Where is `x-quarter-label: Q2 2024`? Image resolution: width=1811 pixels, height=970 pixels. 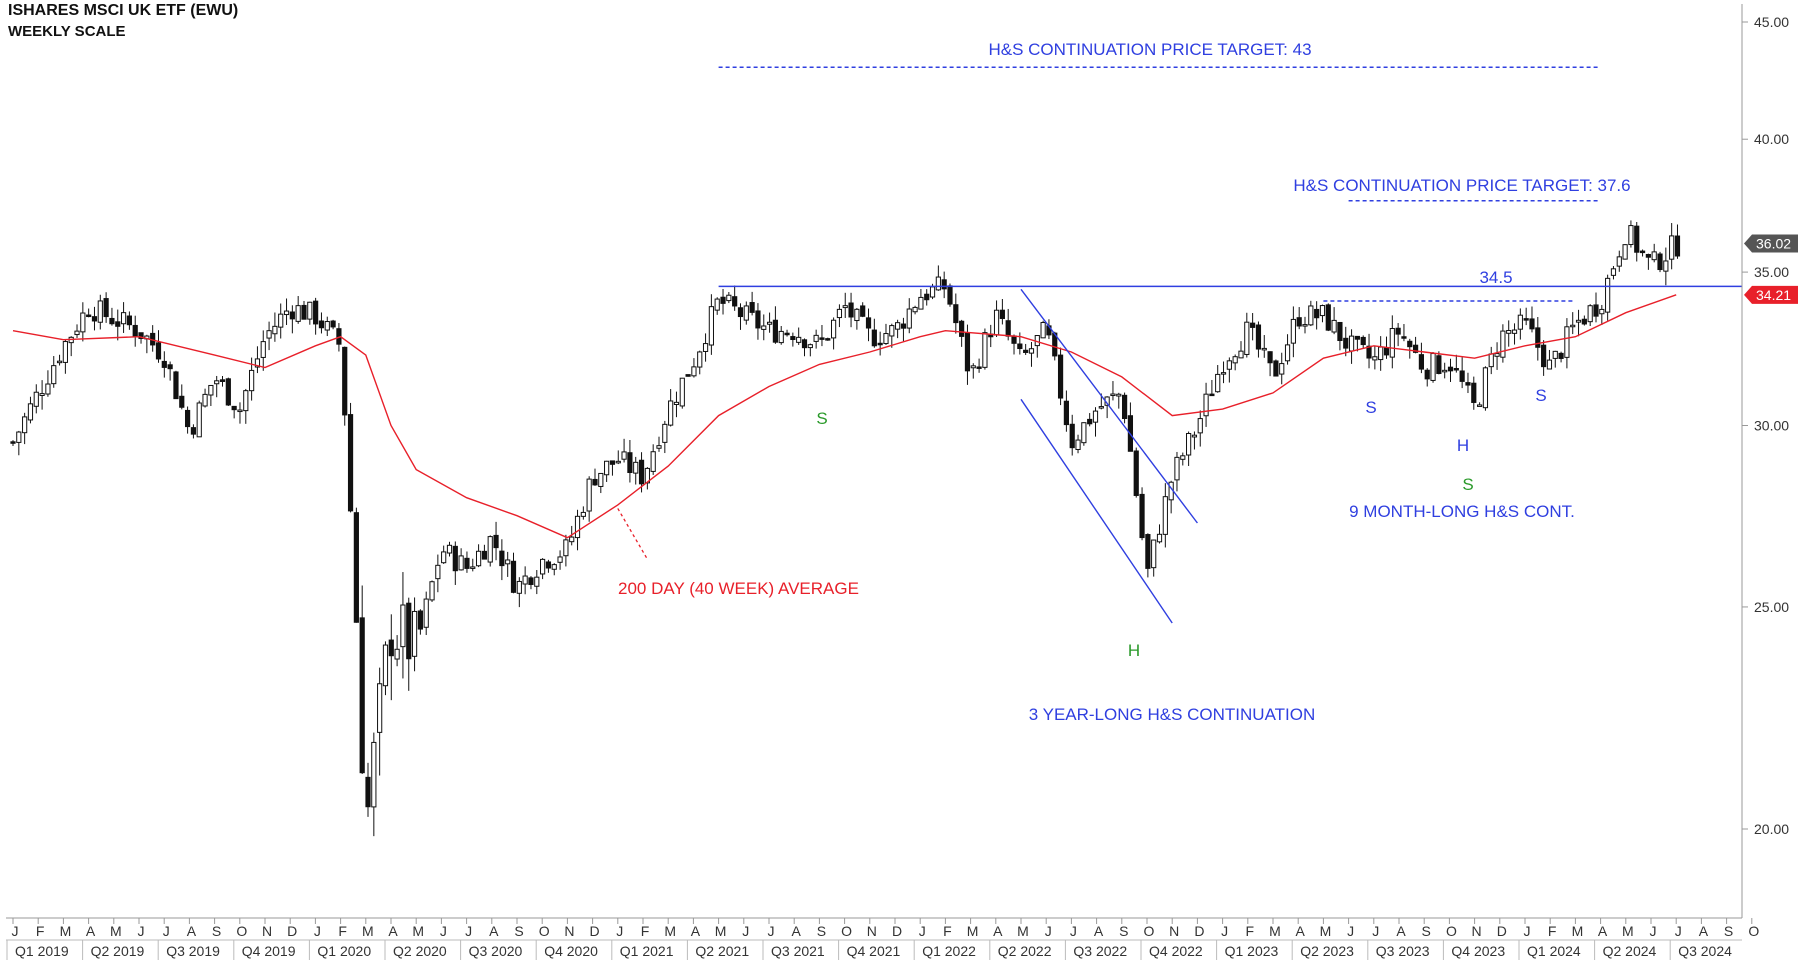
x-quarter-label: Q2 2024 is located at coordinates (1630, 951).